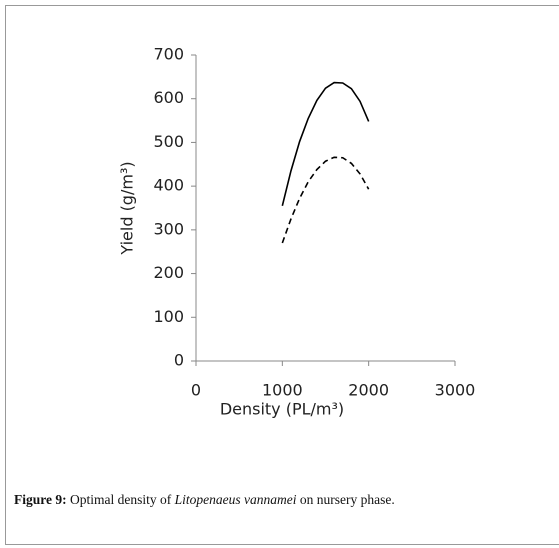  What do you see at coordinates (455, 390) in the screenshot?
I see `x-tick-label: 3000` at bounding box center [455, 390].